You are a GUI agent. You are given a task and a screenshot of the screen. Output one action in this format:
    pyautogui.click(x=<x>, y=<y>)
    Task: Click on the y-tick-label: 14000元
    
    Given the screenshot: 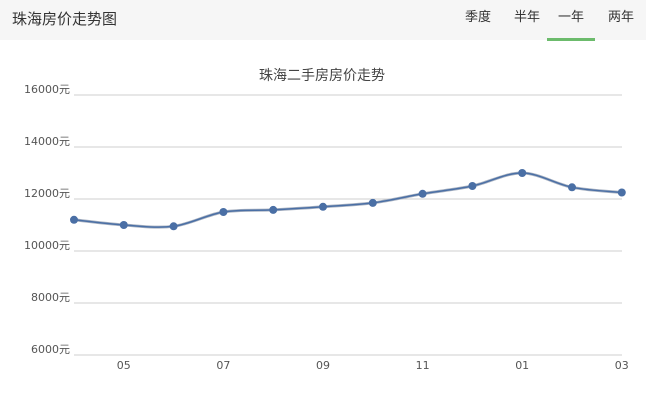 What is the action you would take?
    pyautogui.click(x=47, y=141)
    